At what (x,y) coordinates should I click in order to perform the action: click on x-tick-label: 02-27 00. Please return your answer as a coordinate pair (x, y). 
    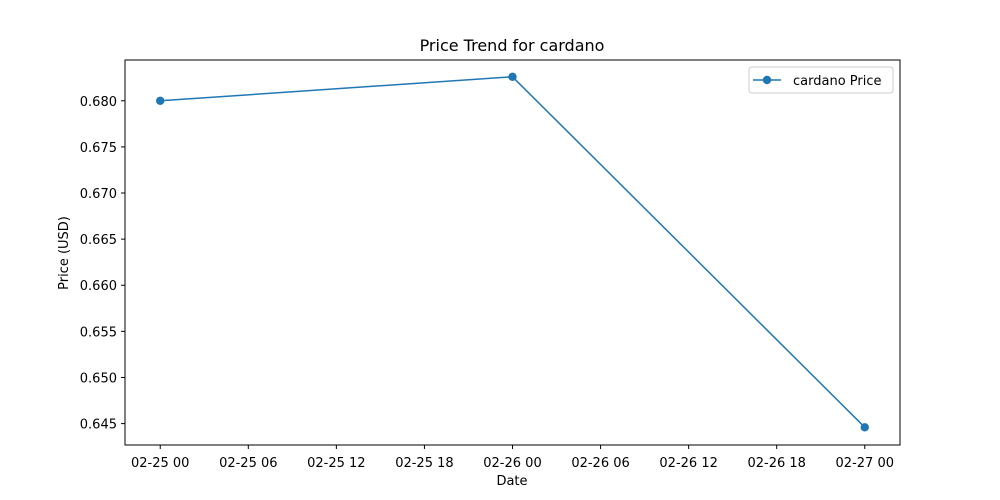
    Looking at the image, I should click on (865, 463).